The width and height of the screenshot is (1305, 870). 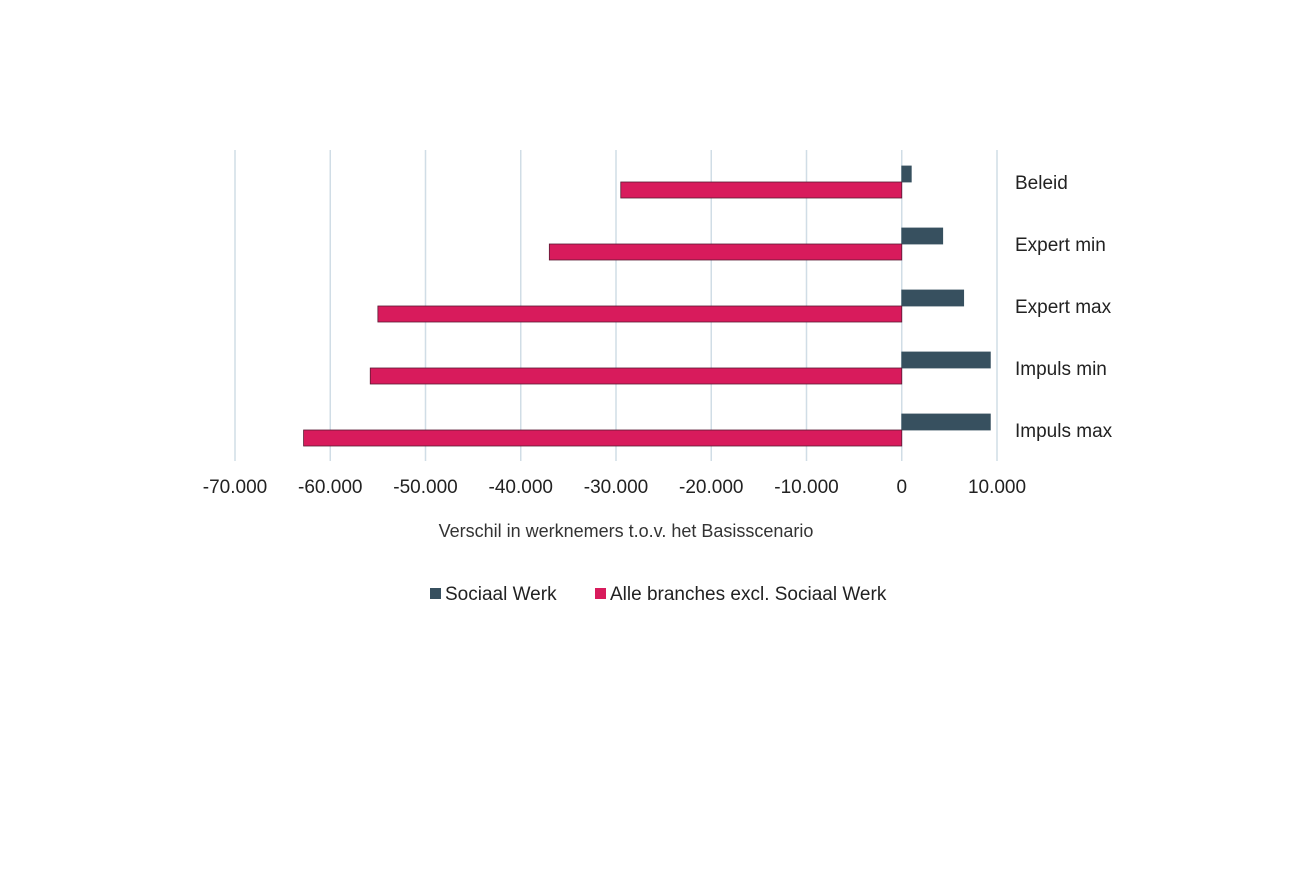 I want to click on legend-label: Sociaal Werk, so click(x=501, y=594).